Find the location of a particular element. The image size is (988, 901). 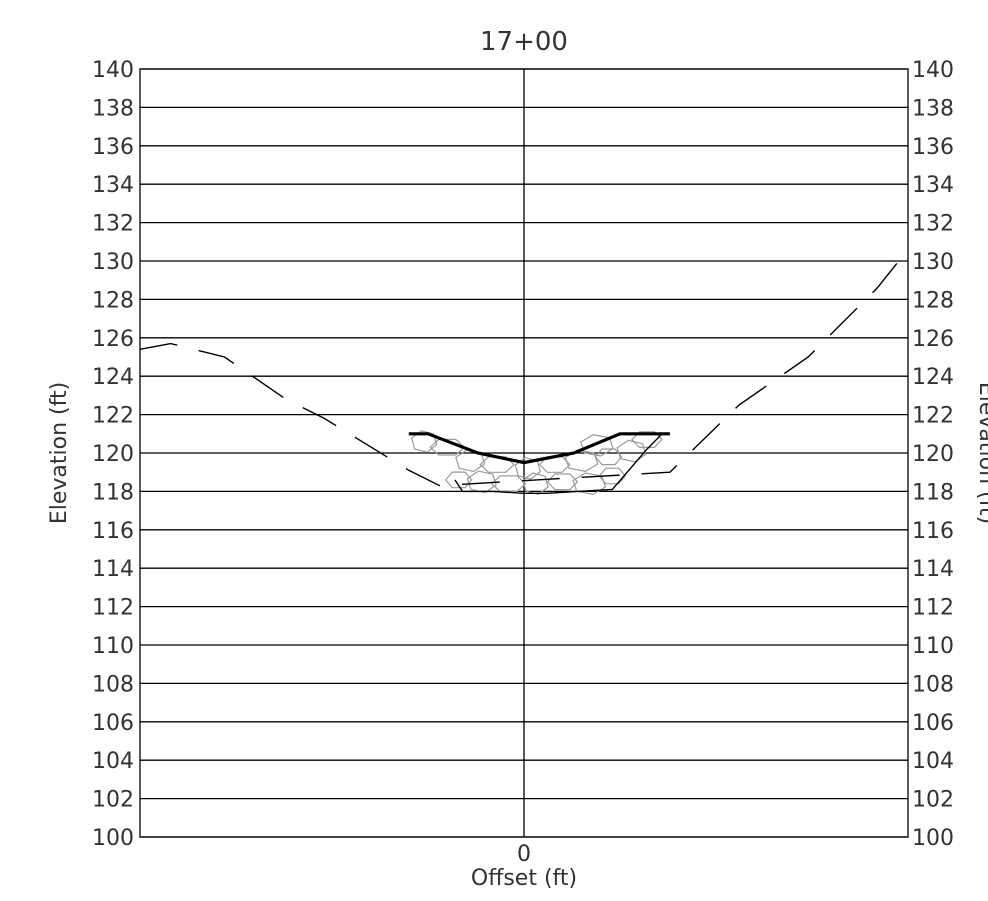

y-tick-label: 140 is located at coordinates (113, 70).